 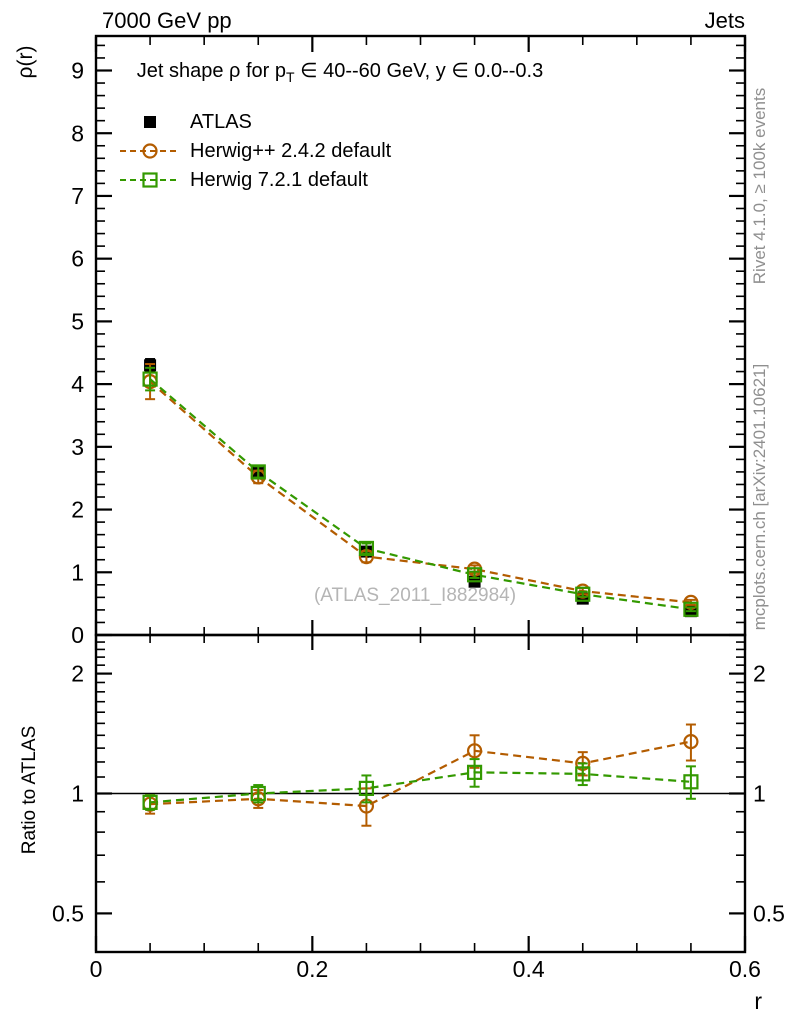 What do you see at coordinates (29, 790) in the screenshot?
I see `y-axis-label-ratio: Ratio to ATLAS` at bounding box center [29, 790].